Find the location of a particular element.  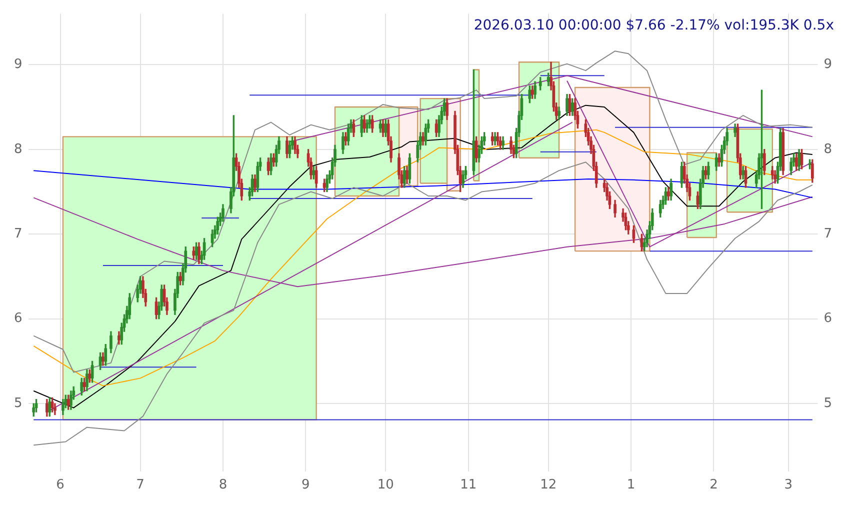

y2-tick-label: 7 is located at coordinates (828, 234).